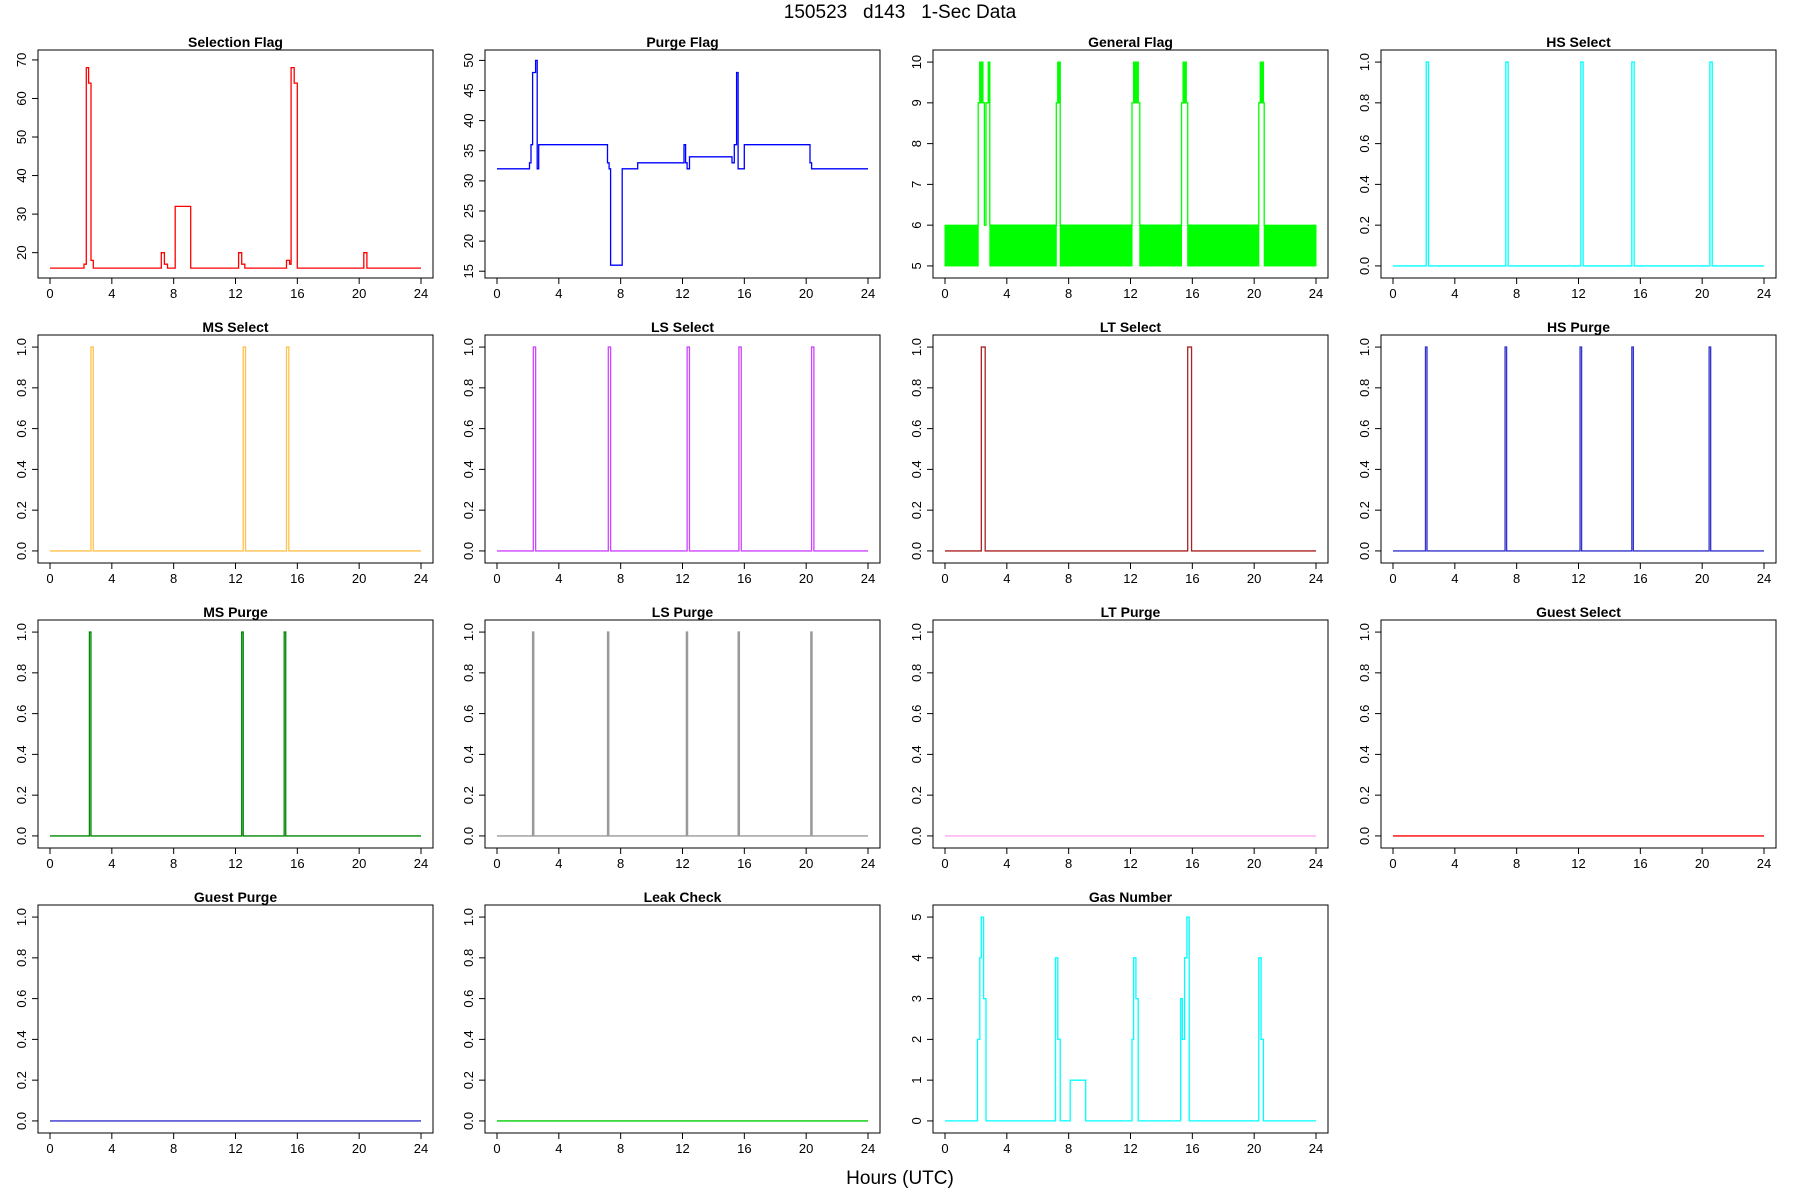  I want to click on y-tick-label: 3, so click(916, 998).